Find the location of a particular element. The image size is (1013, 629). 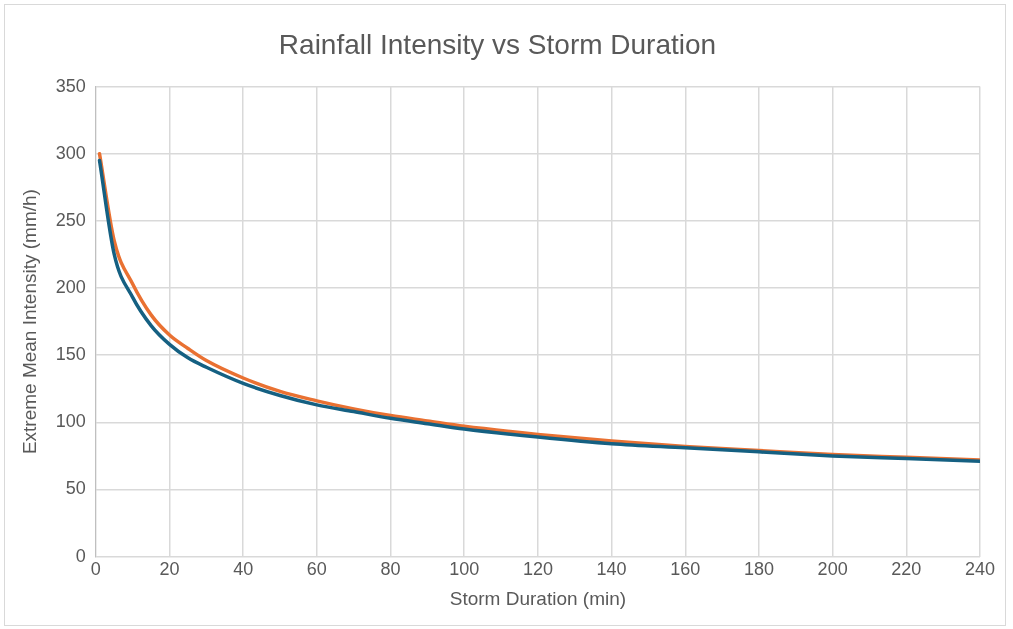

x-tick-label: 120 is located at coordinates (537, 569).